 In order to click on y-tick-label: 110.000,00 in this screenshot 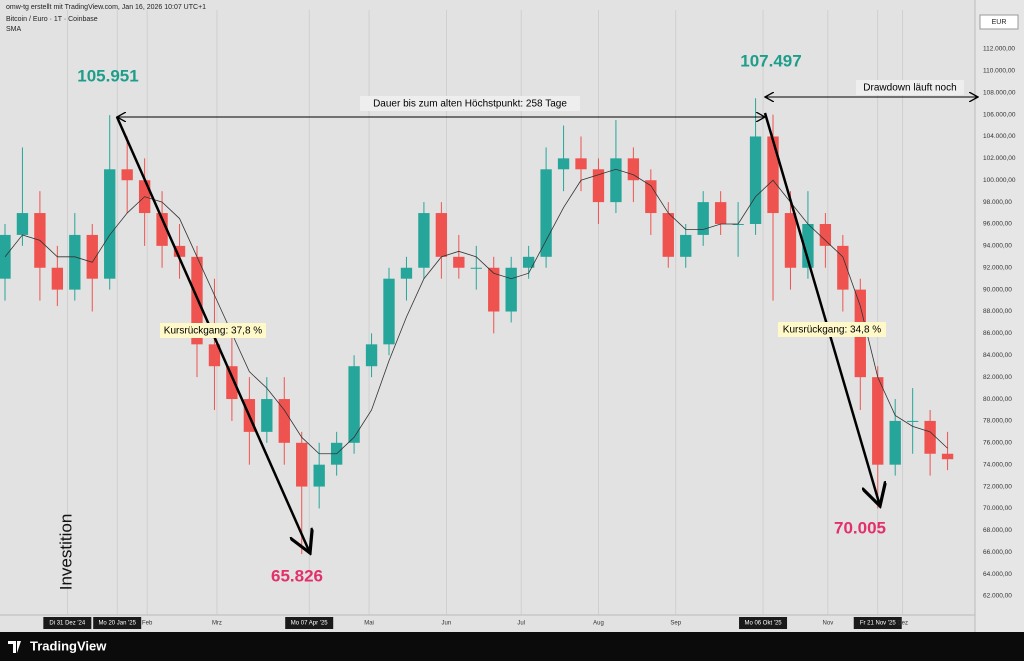, I will do `click(999, 71)`.